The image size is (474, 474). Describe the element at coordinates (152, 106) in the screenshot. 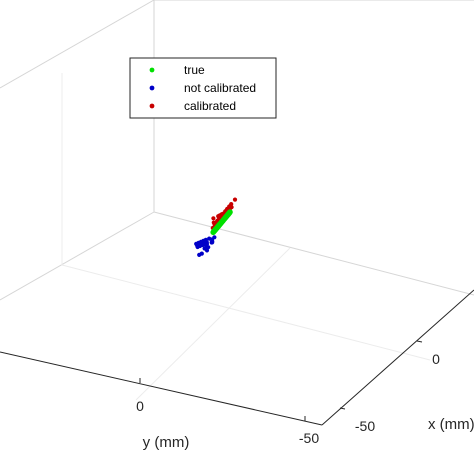

I see `legend-marker-calibrated` at that location.